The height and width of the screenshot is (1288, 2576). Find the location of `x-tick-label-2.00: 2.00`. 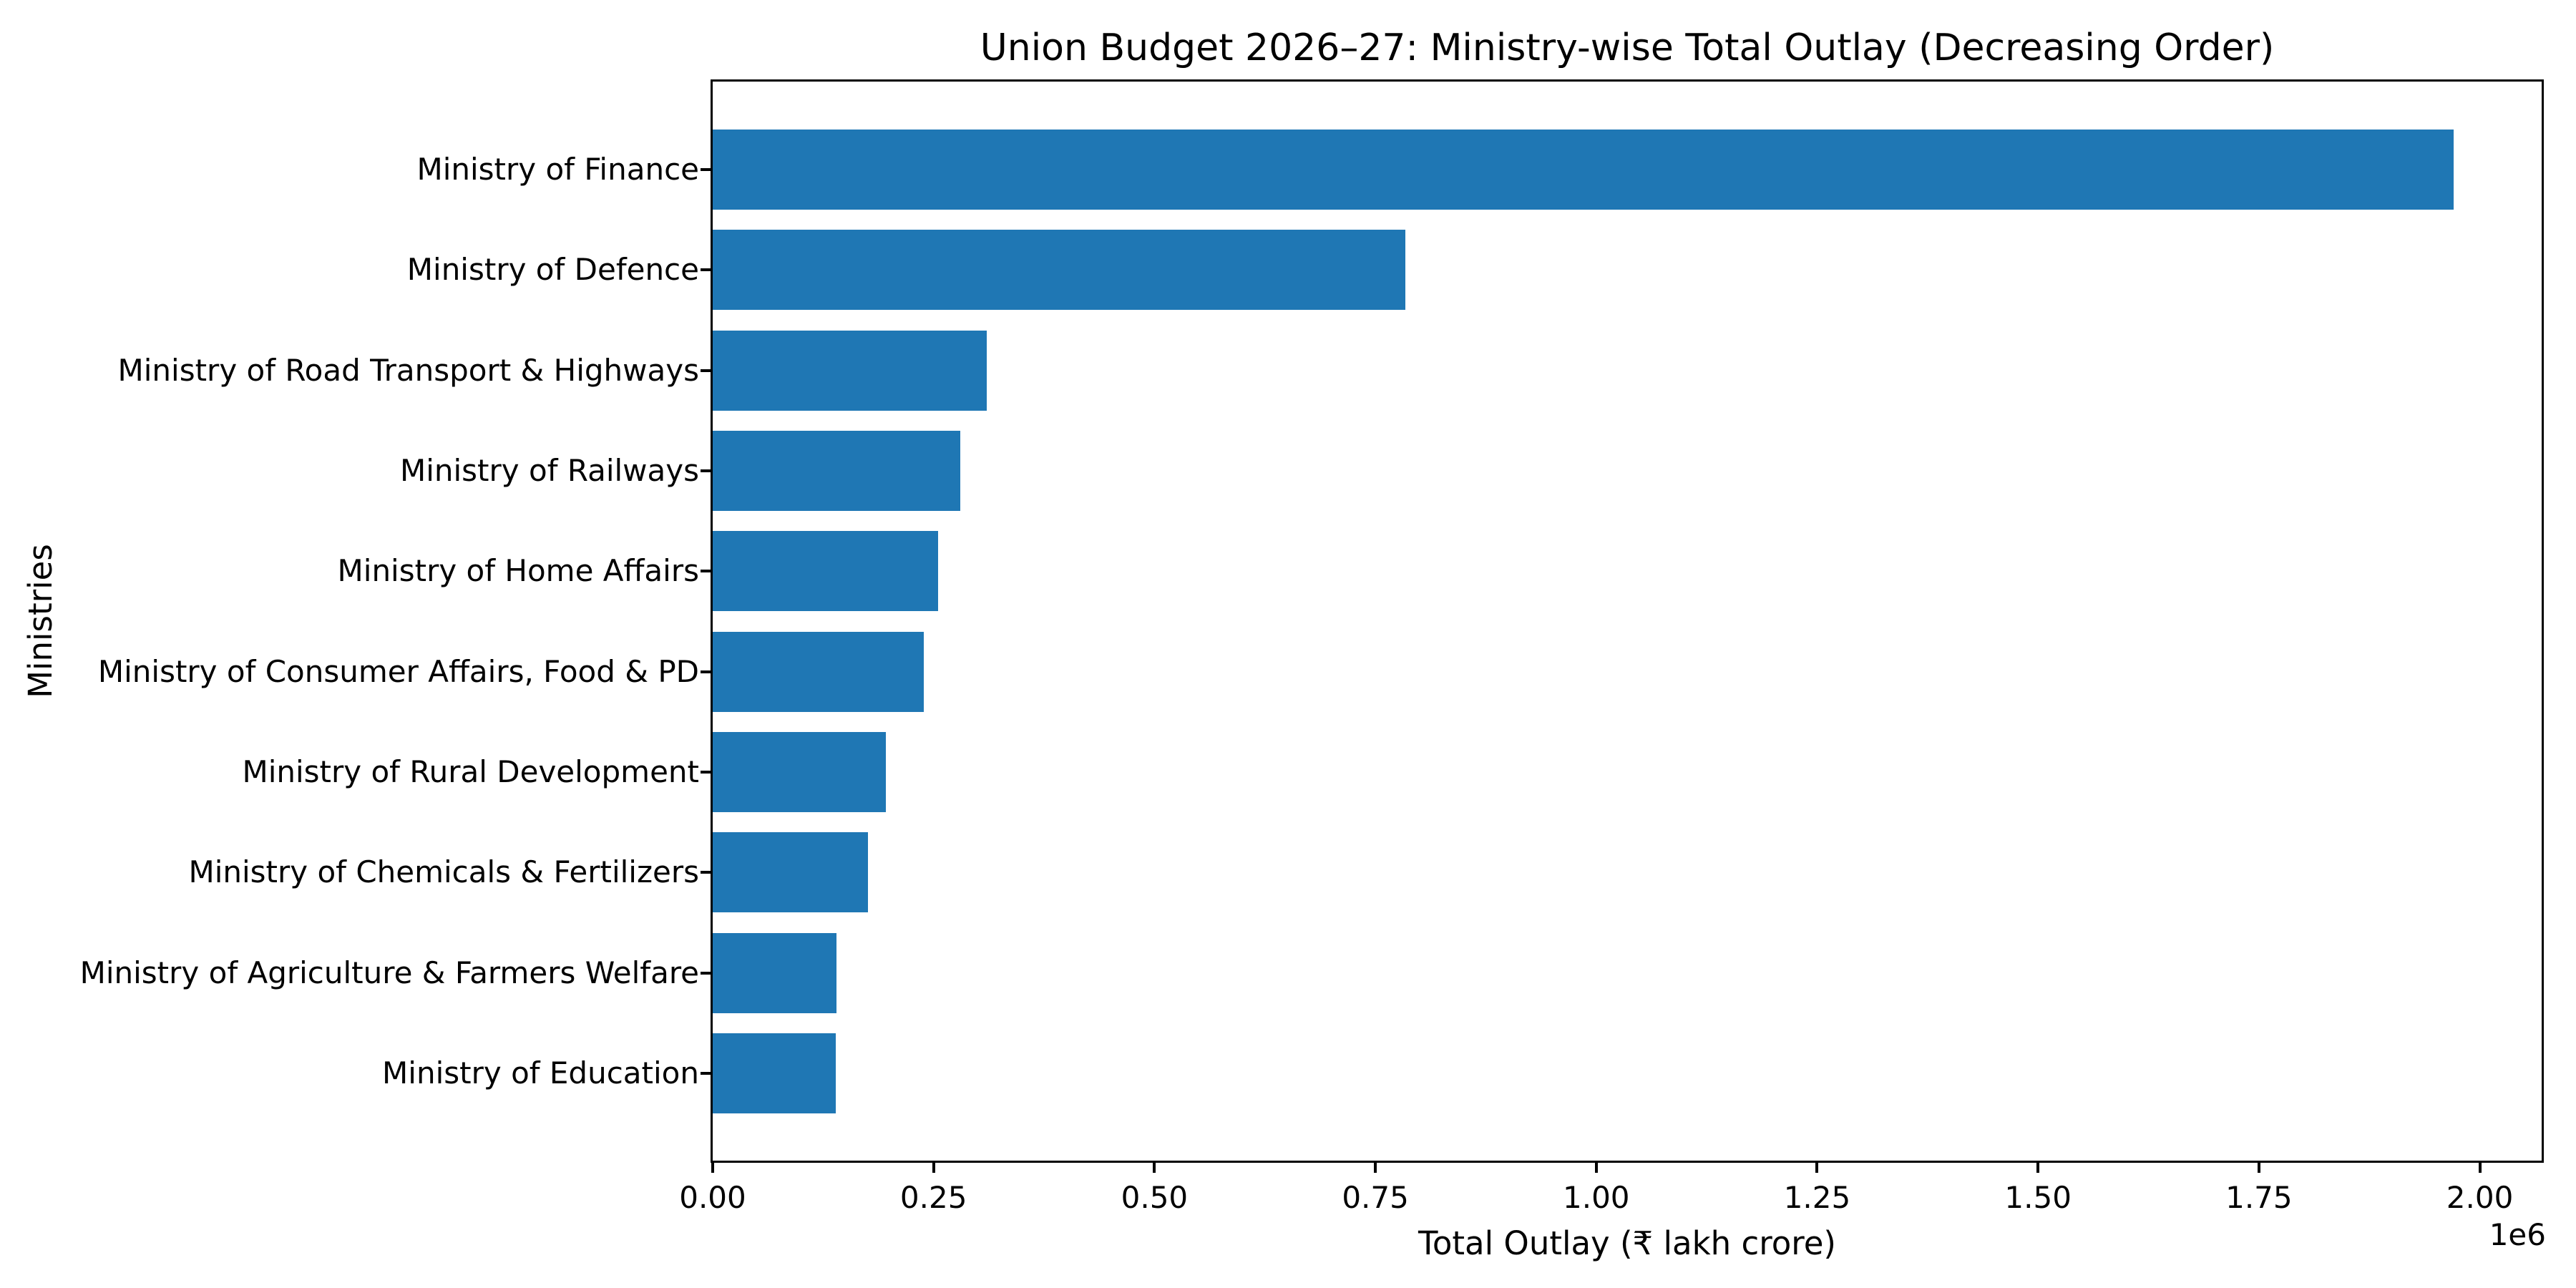

x-tick-label-2.00: 2.00 is located at coordinates (2480, 1197).